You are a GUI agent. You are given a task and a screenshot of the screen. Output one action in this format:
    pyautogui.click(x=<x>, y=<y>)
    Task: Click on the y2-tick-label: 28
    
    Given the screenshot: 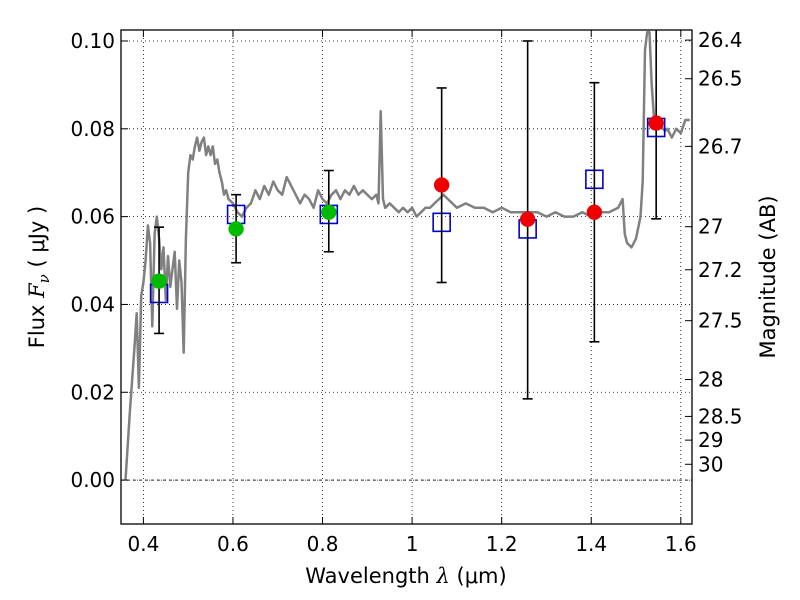 What is the action you would take?
    pyautogui.click(x=710, y=380)
    